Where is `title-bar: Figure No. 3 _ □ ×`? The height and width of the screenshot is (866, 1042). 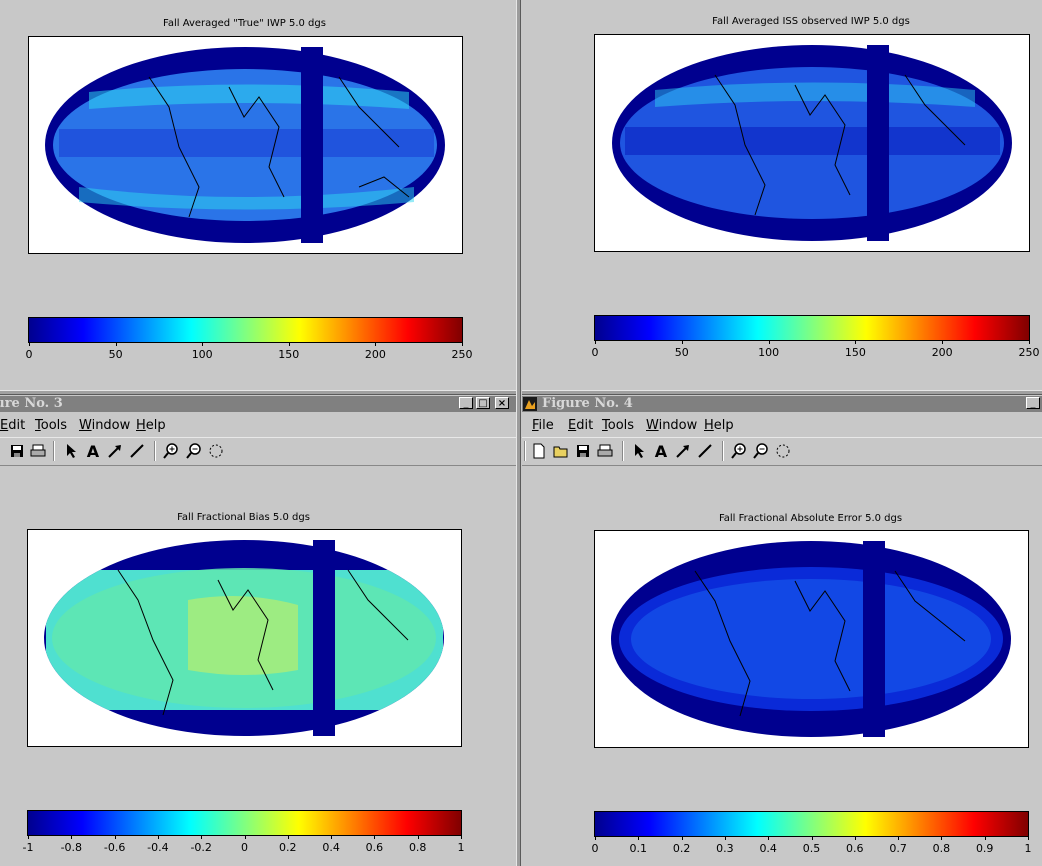 title-bar: Figure No. 3 _ □ × is located at coordinates (258, 404).